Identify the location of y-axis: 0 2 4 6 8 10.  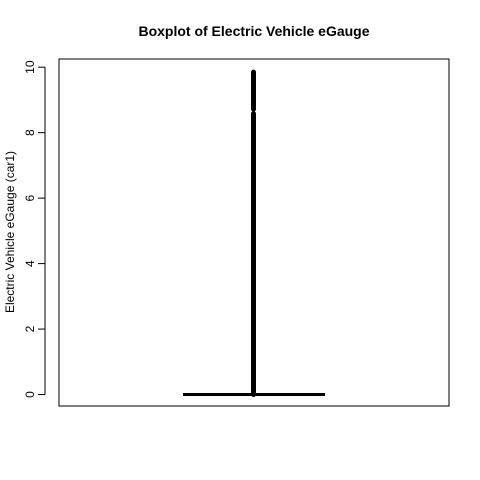
(34, 229).